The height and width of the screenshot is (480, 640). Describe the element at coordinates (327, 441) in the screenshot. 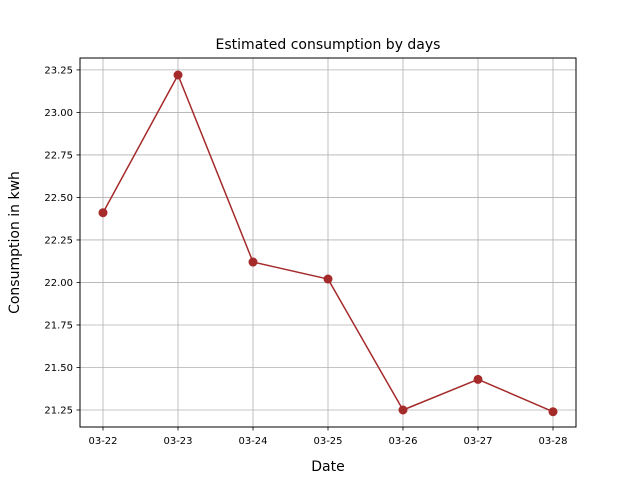

I see `x-tick-label: 03-25` at that location.